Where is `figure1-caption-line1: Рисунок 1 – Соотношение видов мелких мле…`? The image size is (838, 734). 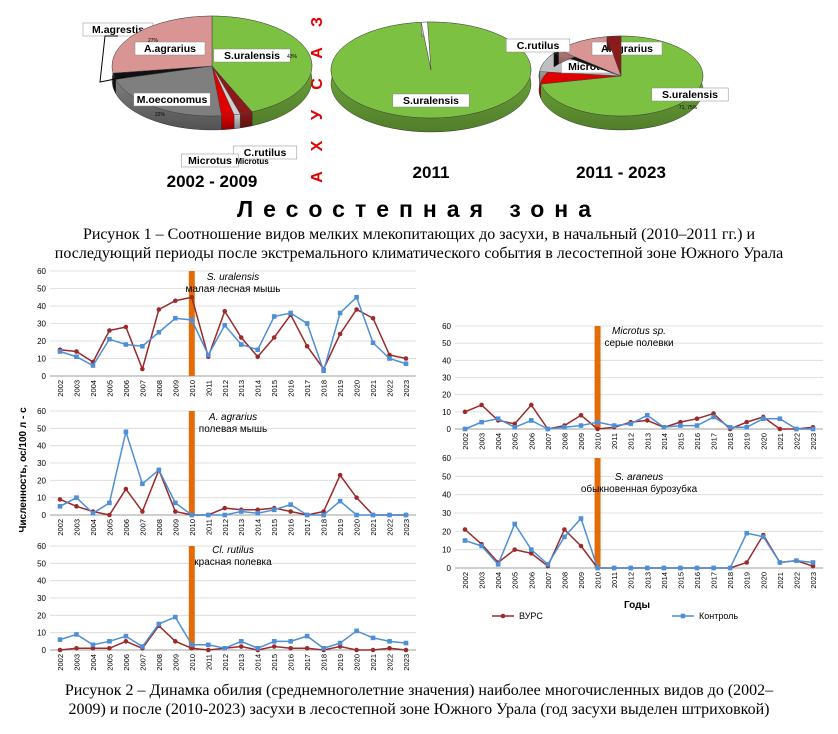 figure1-caption-line1: Рисунок 1 – Соотношение видов мелких мле… is located at coordinates (419, 234).